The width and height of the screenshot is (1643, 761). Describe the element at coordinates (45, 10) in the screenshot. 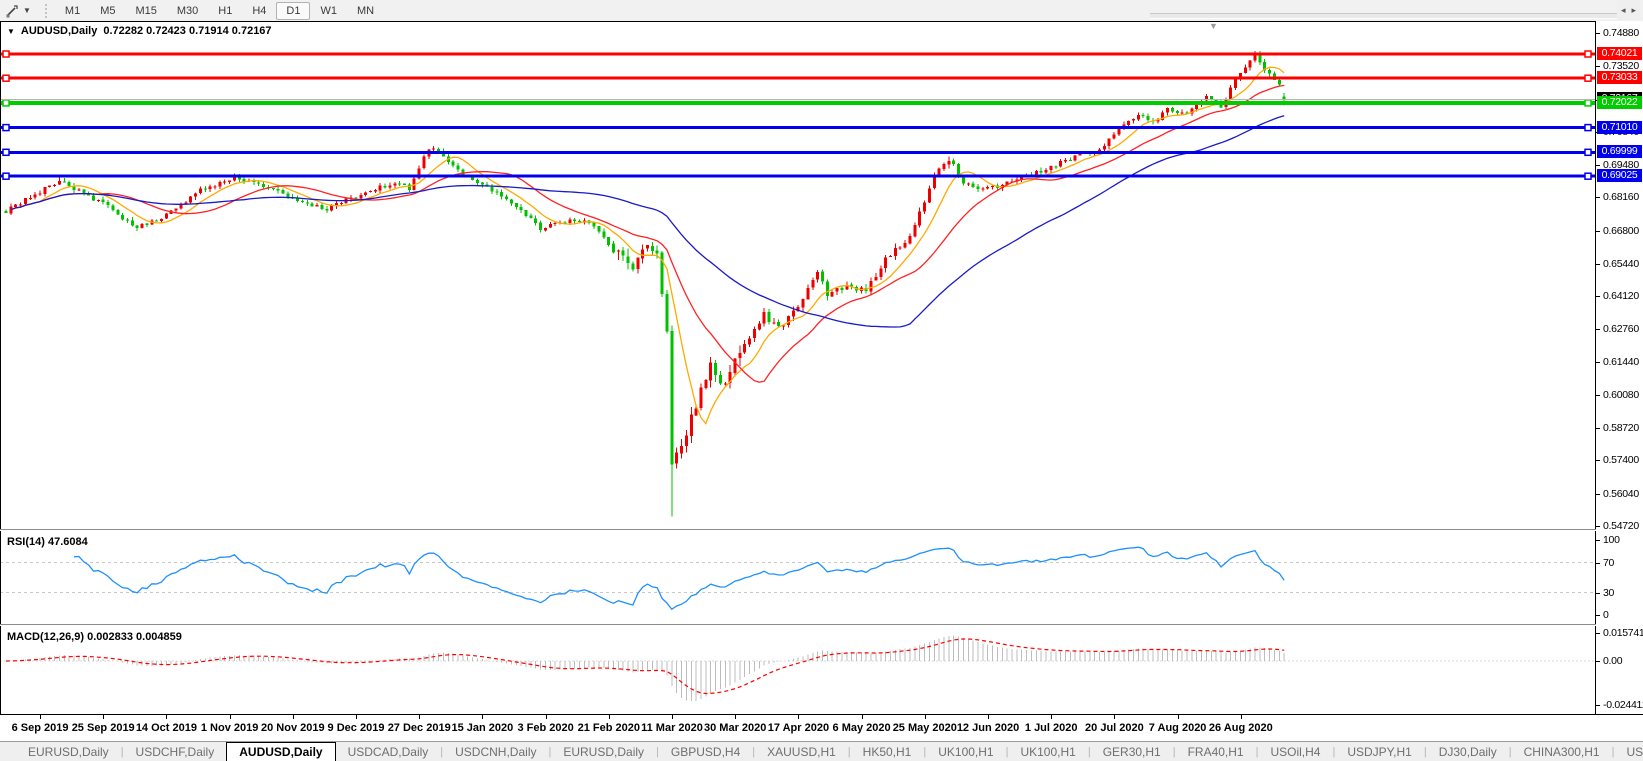

I see `toolbar-grip` at that location.